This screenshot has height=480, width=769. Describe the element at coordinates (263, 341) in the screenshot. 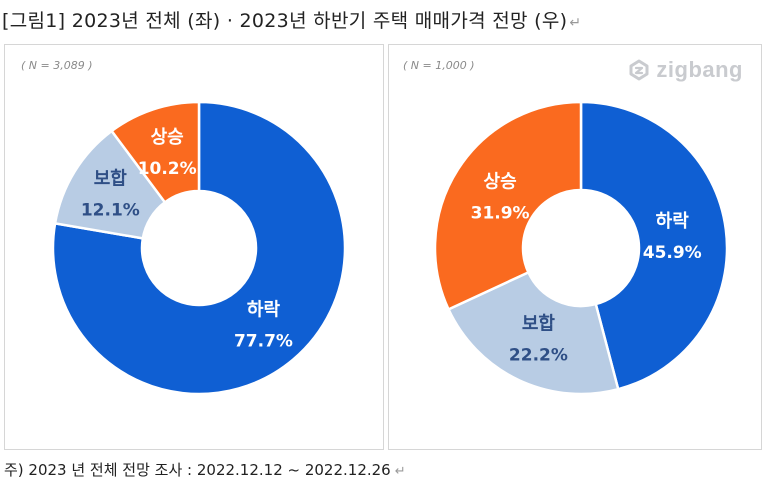

I see `slice-label-value: 77.7%` at that location.